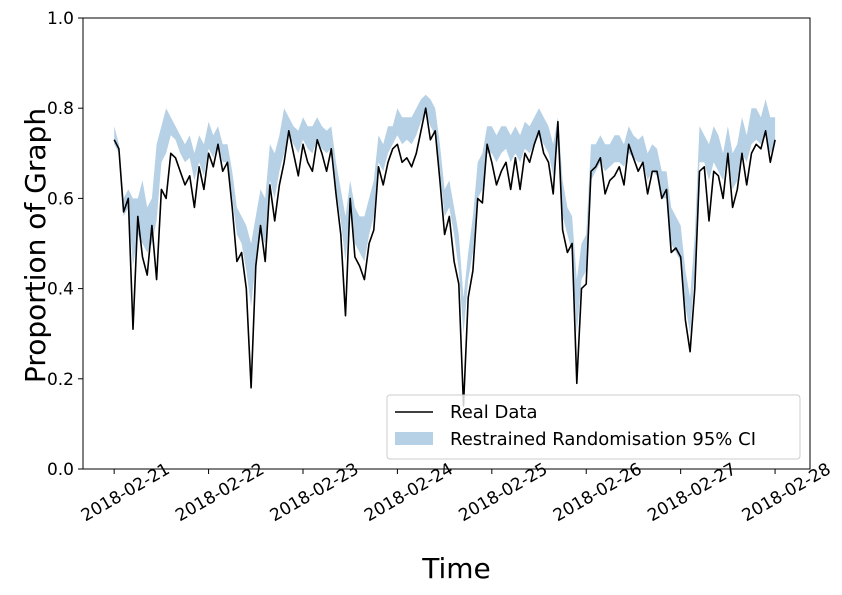 The width and height of the screenshot is (842, 595). Describe the element at coordinates (60, 199) in the screenshot. I see `y-tick-label: 0.6` at that location.